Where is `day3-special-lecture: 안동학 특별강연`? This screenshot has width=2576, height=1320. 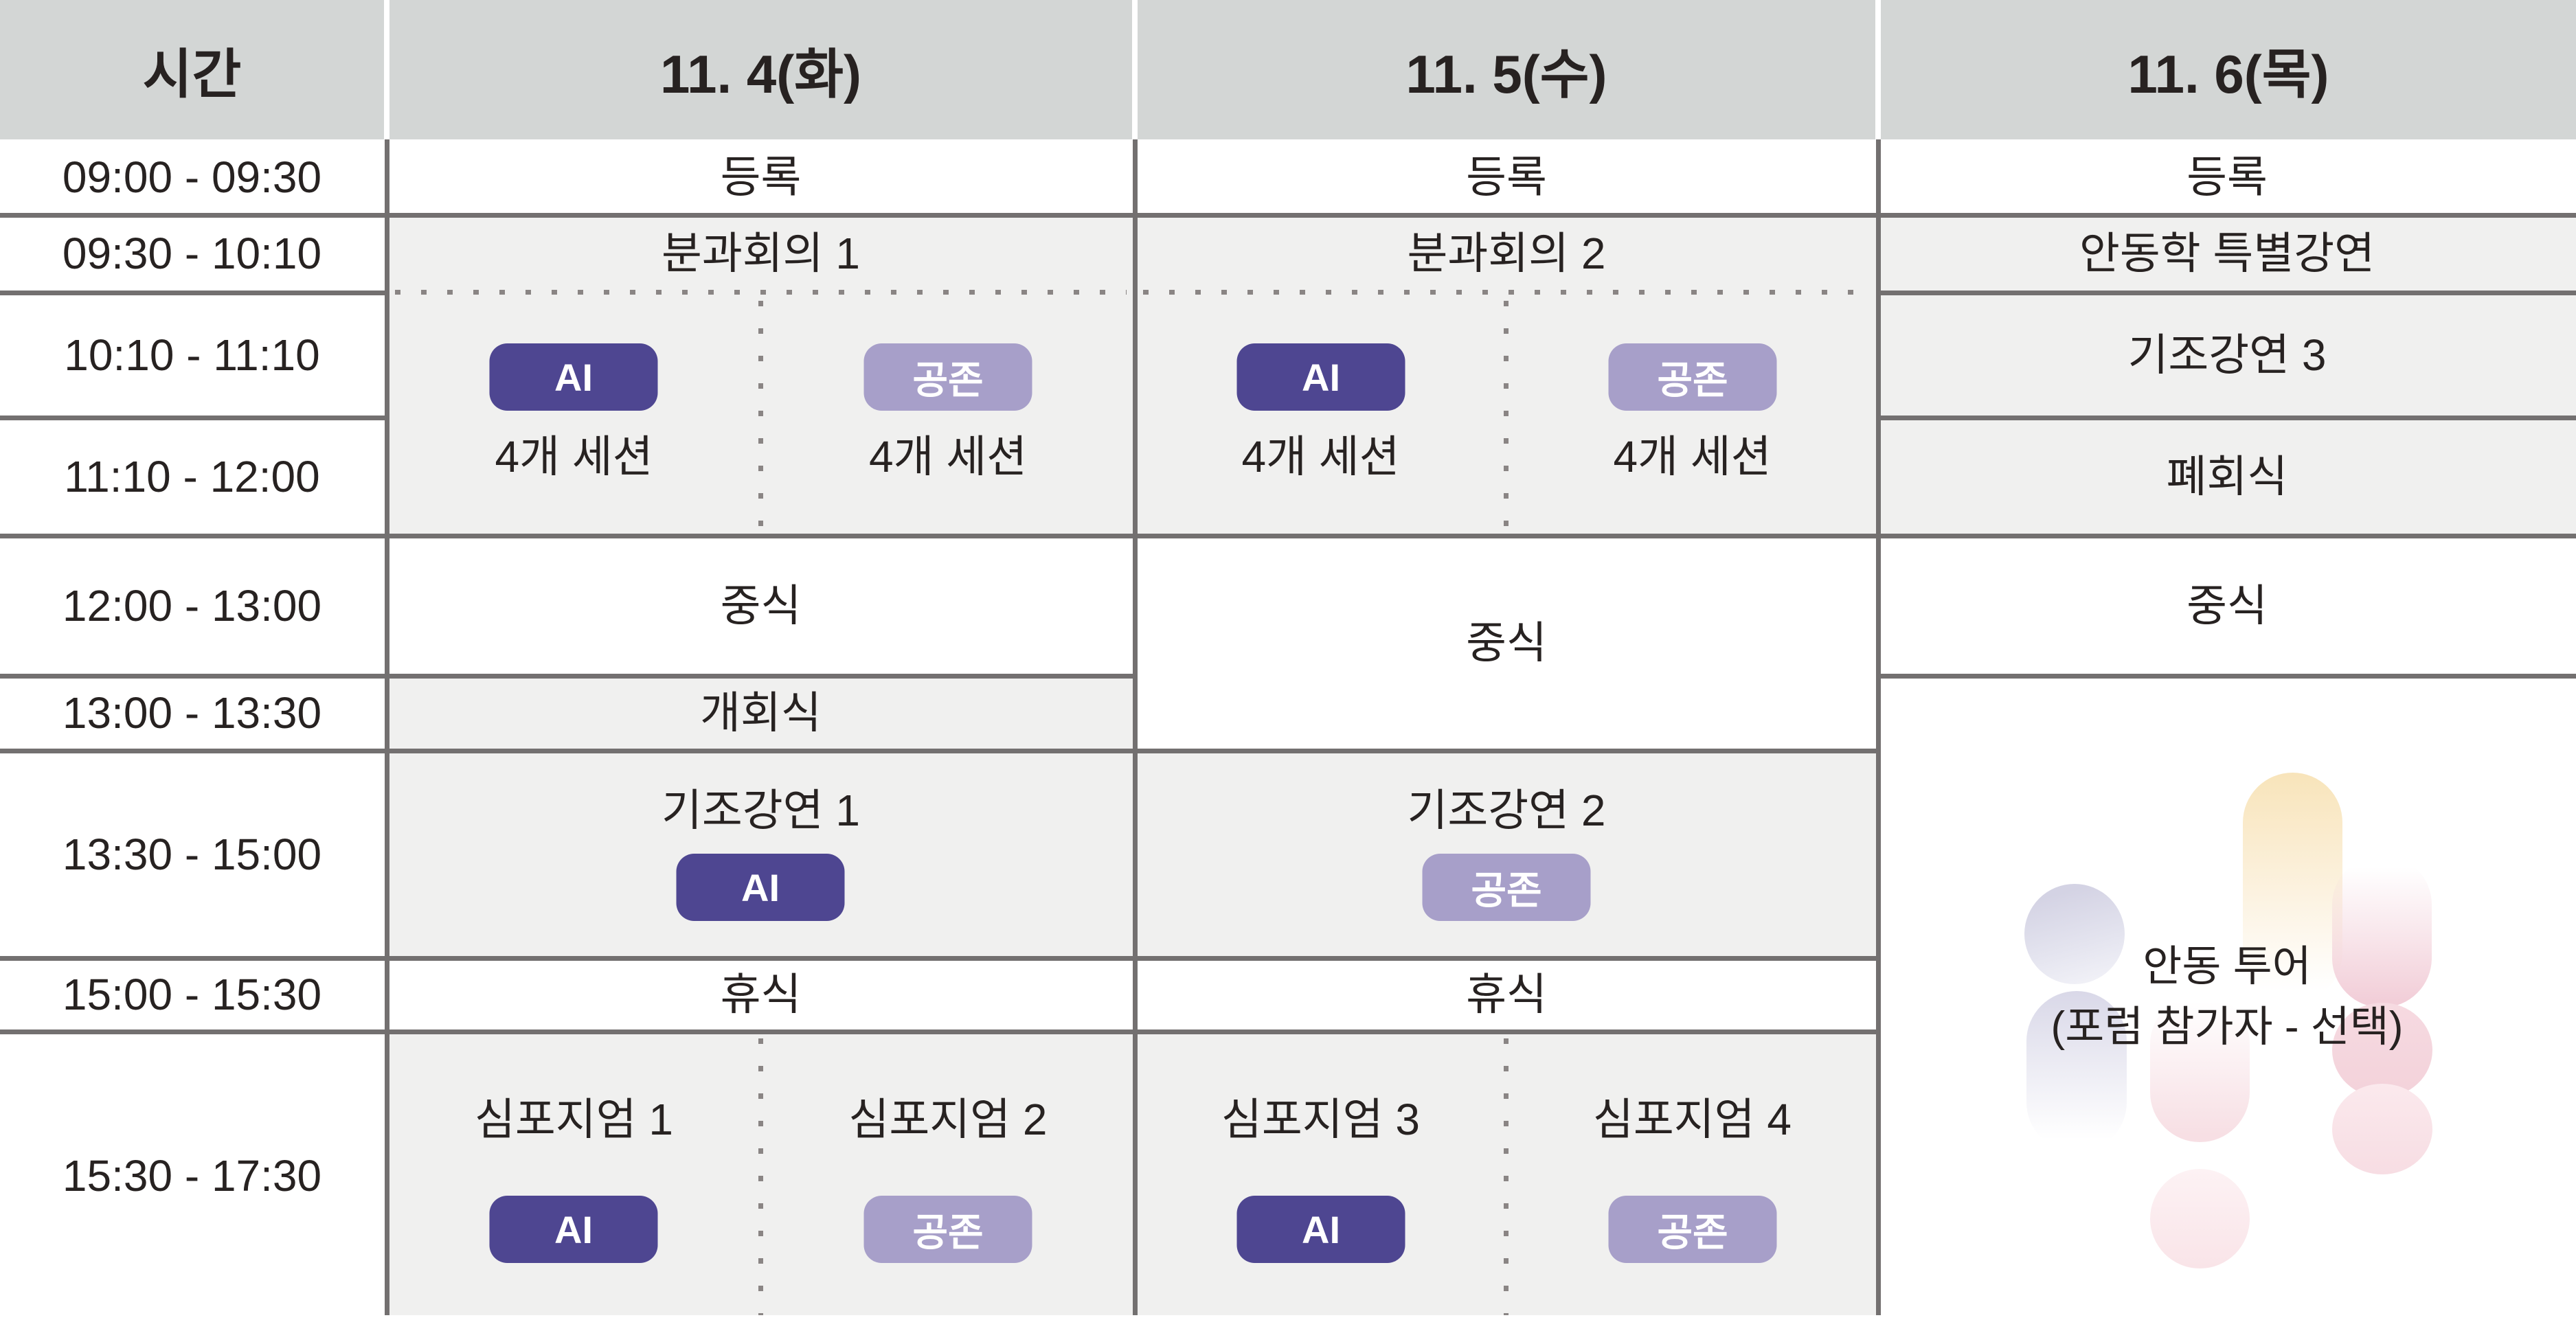 day3-special-lecture: 안동학 특별강연 is located at coordinates (2227, 254).